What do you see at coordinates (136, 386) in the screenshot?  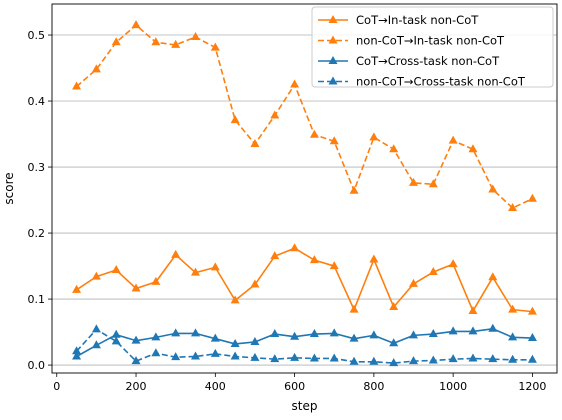 I see `x-tick-label: 200` at bounding box center [136, 386].